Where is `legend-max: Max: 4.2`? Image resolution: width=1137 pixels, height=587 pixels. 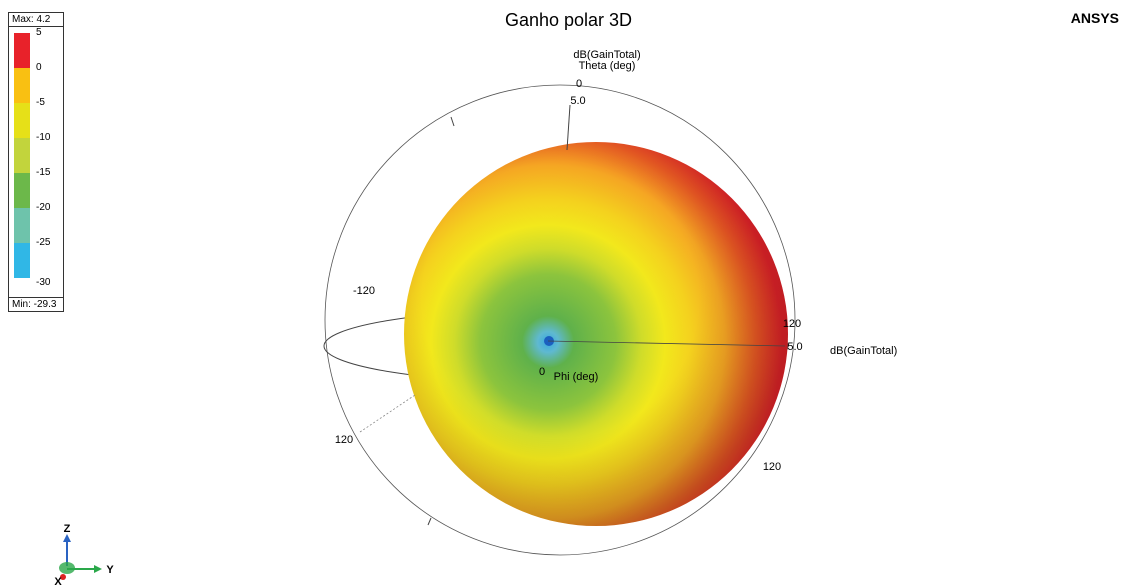
legend-max: Max: 4.2 is located at coordinates (36, 19).